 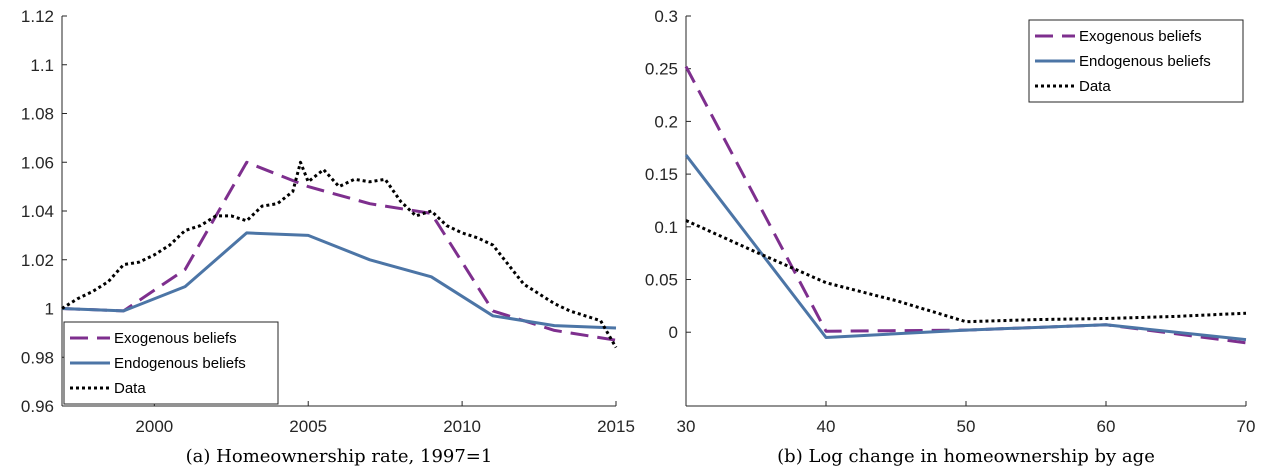 What do you see at coordinates (673, 332) in the screenshot?
I see `y-tick-label: 0` at bounding box center [673, 332].